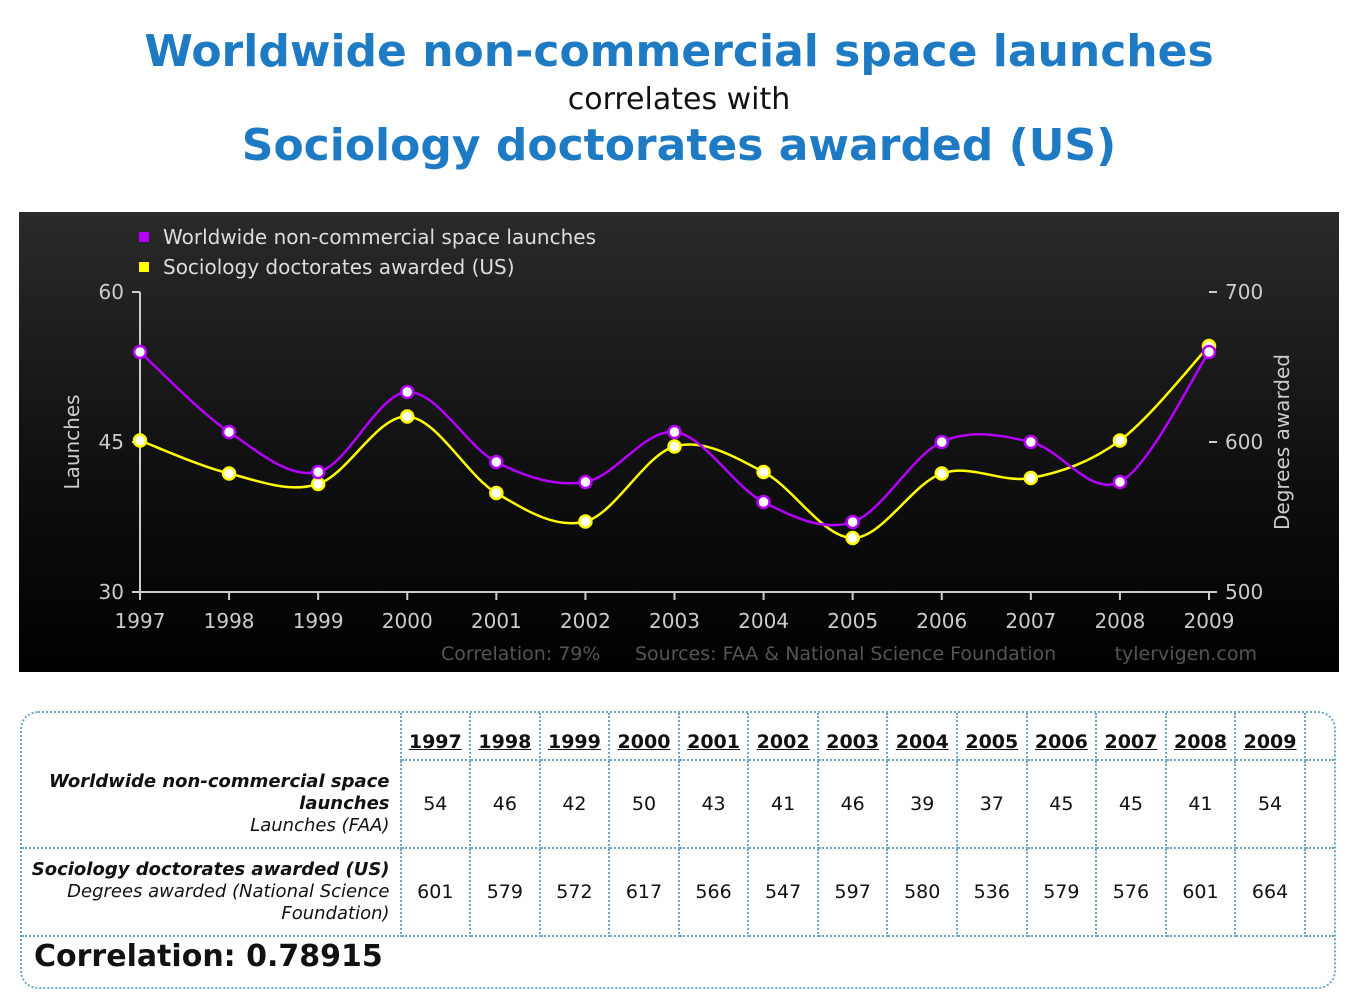 Image resolution: width=1358 pixels, height=1004 pixels. Describe the element at coordinates (1270, 892) in the screenshot. I see `table-cell: 664` at that location.